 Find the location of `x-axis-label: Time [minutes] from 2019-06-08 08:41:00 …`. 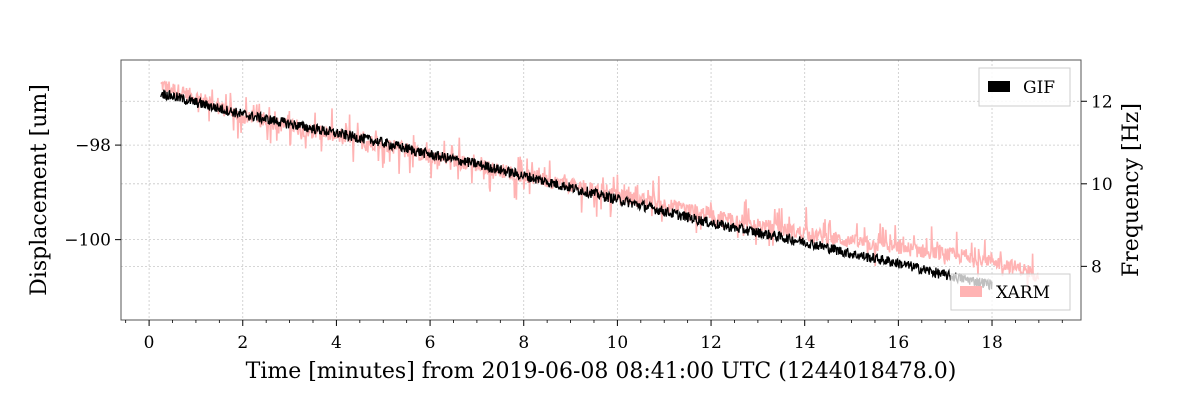

x-axis-label: Time [minutes] from 2019-06-08 08:41:00 … is located at coordinates (601, 371).